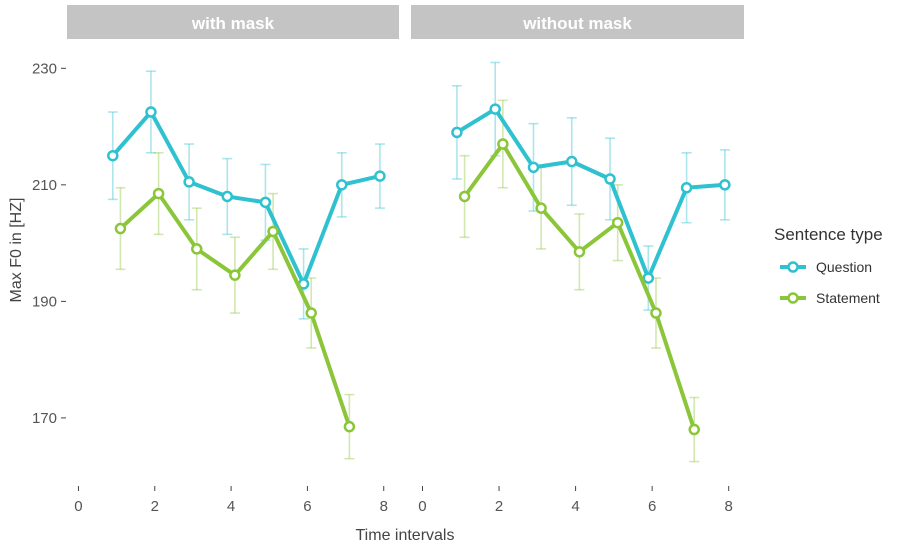  Describe the element at coordinates (44, 418) in the screenshot. I see `y-tick-label: 170` at that location.